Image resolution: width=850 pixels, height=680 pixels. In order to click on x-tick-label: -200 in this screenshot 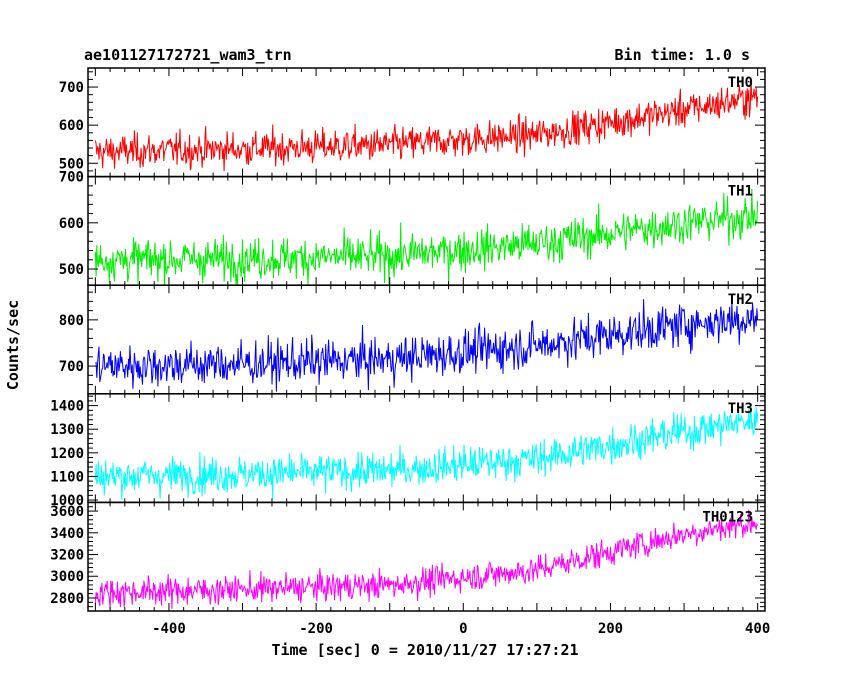, I will do `click(316, 629)`.